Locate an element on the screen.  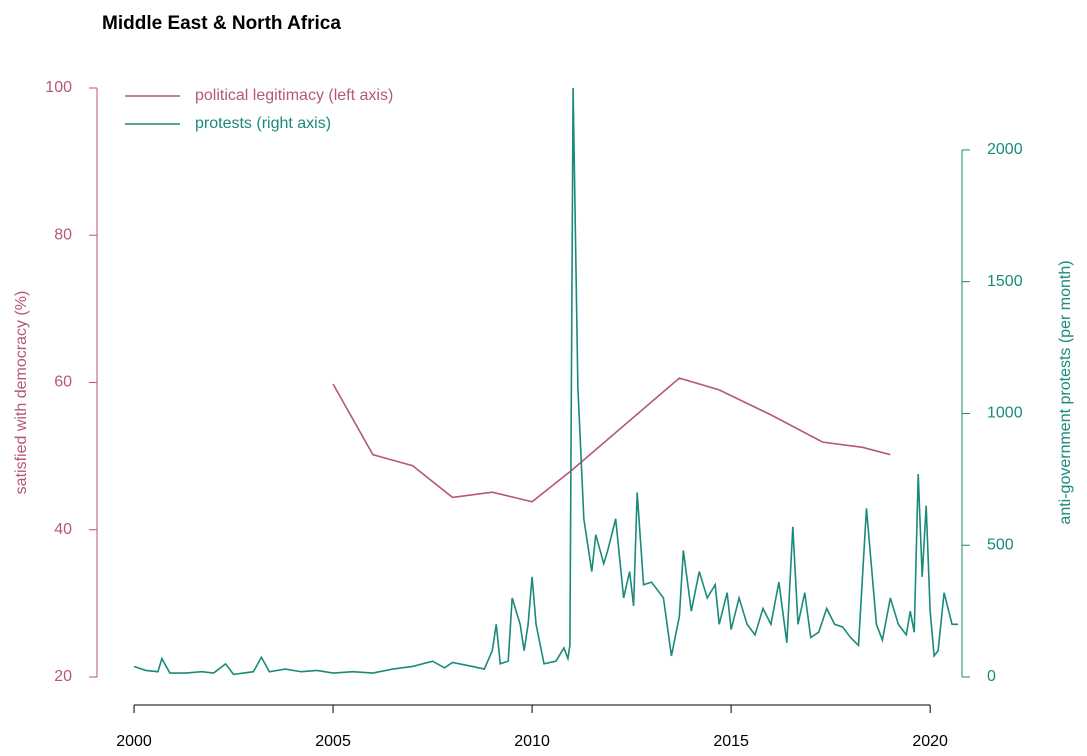
y2-tick-label: 0 is located at coordinates (991, 676).